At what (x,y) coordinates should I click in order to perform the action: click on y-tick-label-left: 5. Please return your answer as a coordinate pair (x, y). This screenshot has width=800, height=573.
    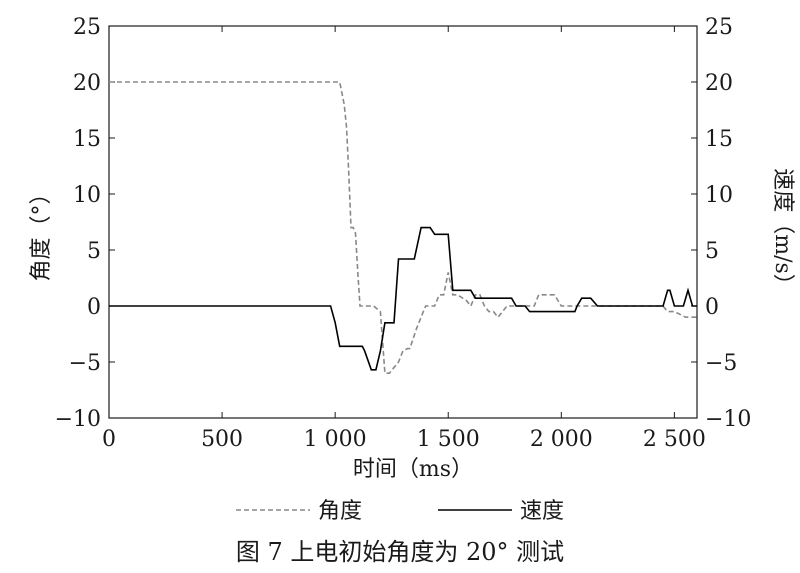
    Looking at the image, I should click on (94, 251).